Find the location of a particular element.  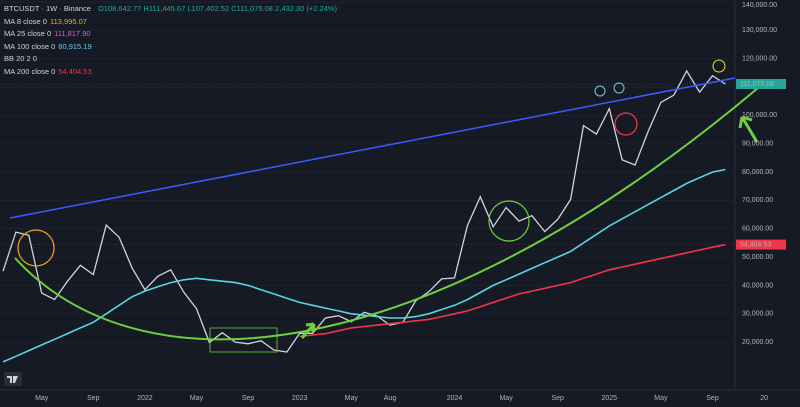

indicator-row: MA 8 close 0 113,995.07 is located at coordinates (172, 22).